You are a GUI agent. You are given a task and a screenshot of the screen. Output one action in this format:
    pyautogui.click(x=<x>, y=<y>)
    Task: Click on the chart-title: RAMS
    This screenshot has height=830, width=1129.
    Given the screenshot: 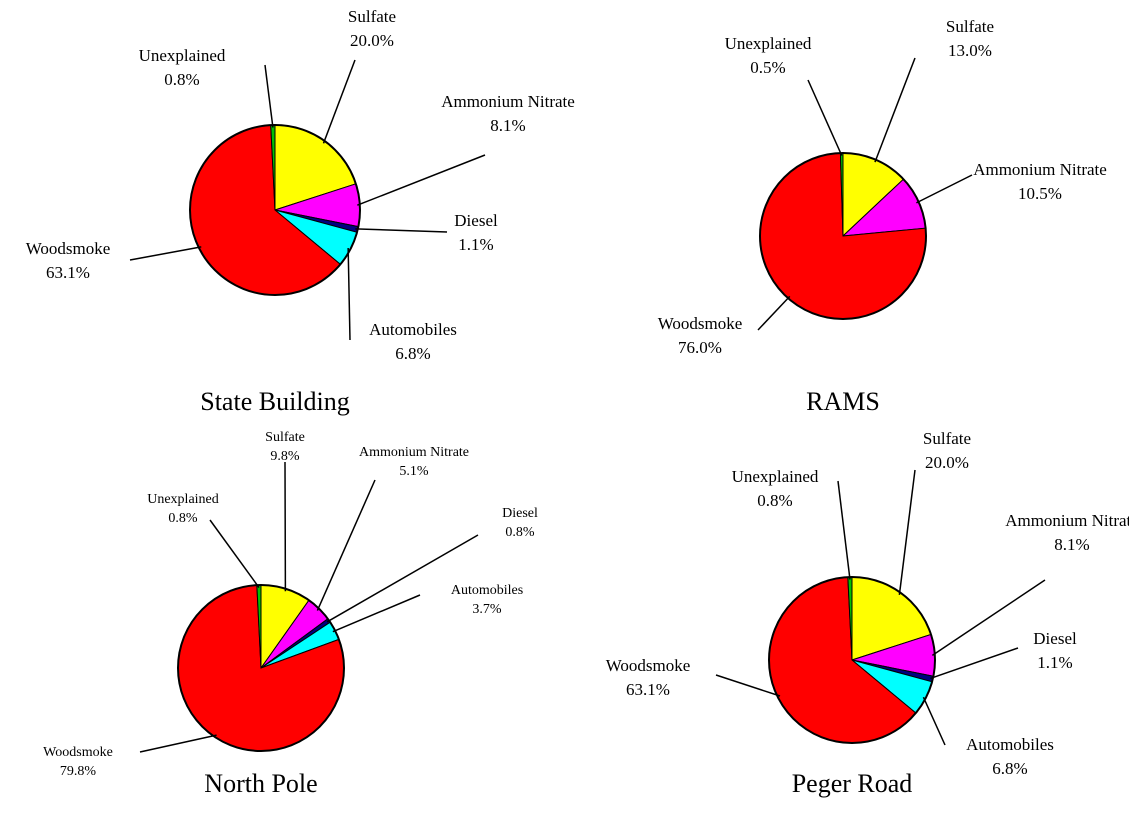 What is the action you would take?
    pyautogui.click(x=843, y=401)
    